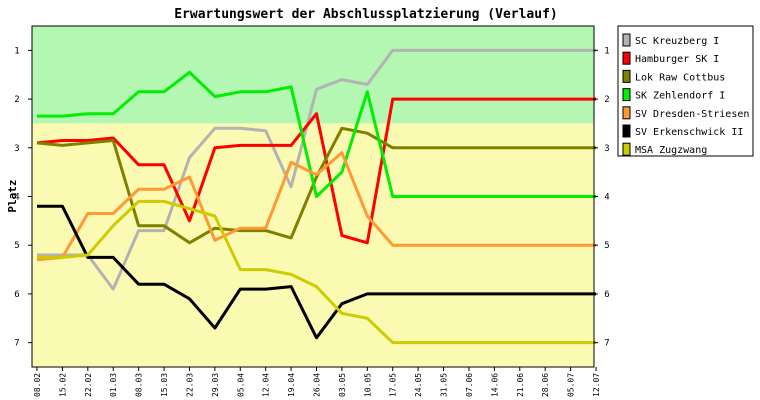  I want to click on y-axis-left: 1 2 3 4 5 6 7, so click(23, 197).